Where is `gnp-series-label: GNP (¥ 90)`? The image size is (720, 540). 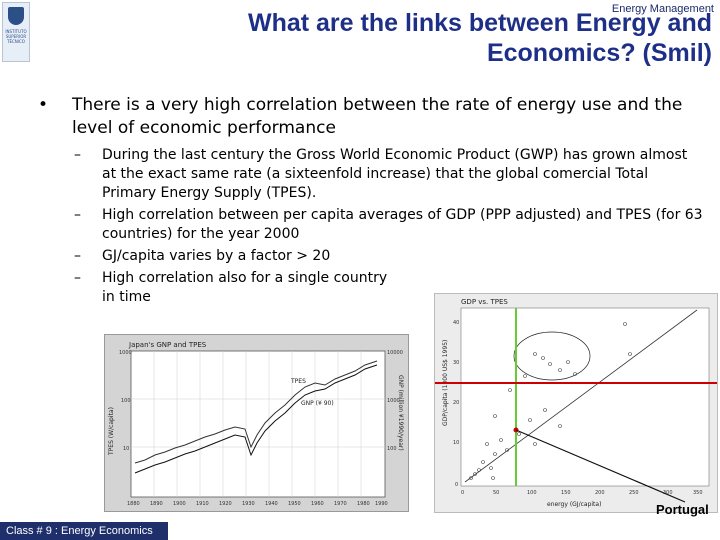 gnp-series-label: GNP (¥ 90) is located at coordinates (317, 403).